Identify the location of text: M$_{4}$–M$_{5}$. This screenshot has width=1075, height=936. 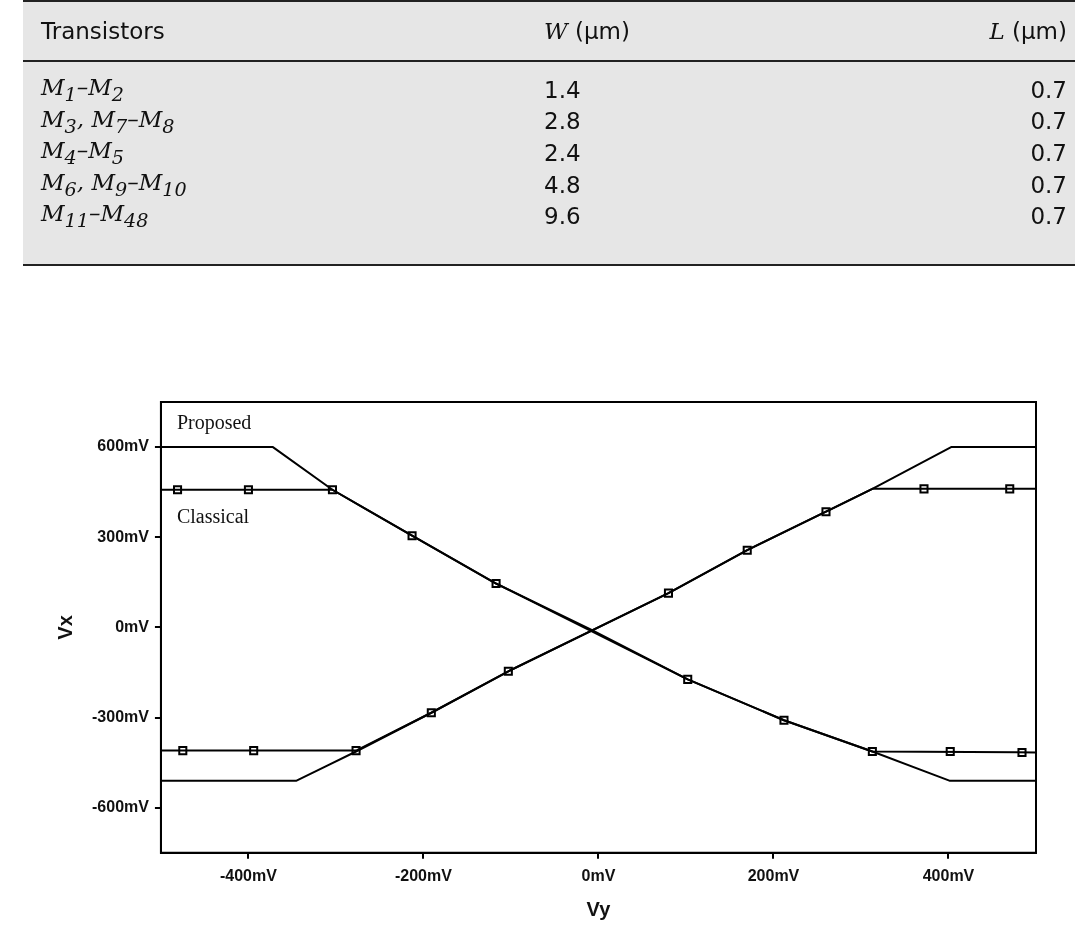
(82, 153).